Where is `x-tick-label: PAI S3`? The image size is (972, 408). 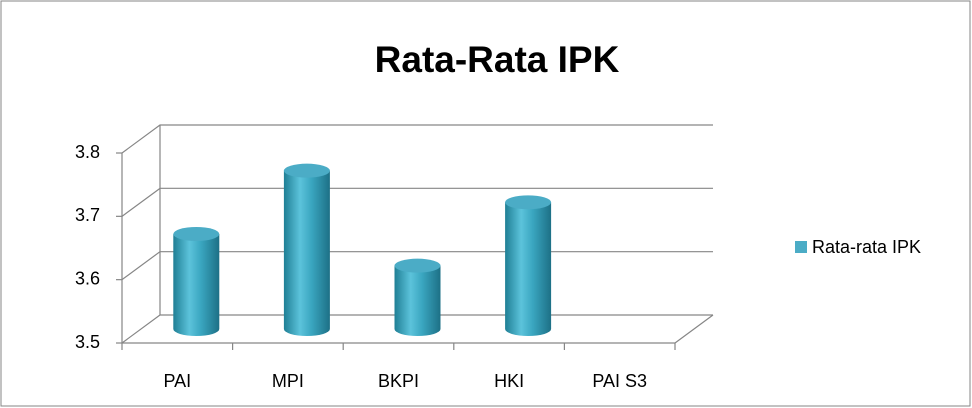 x-tick-label: PAI S3 is located at coordinates (619, 381).